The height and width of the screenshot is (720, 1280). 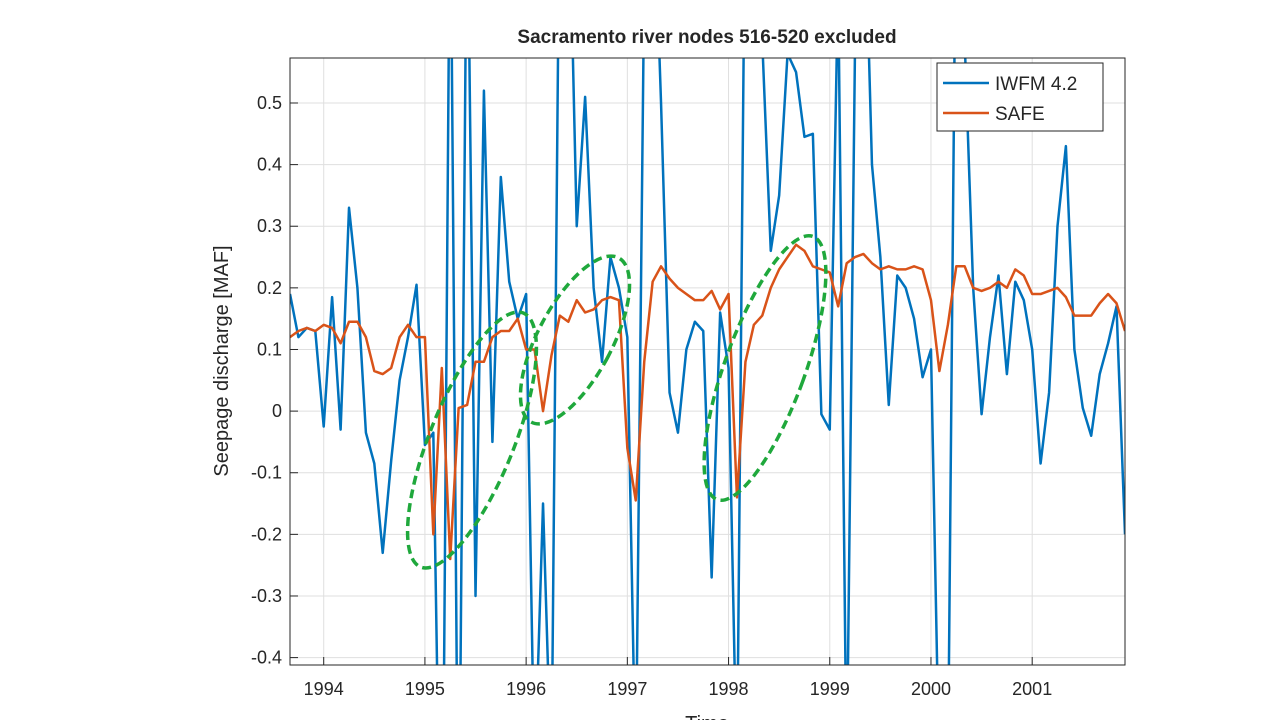 I want to click on y-tick-label: 0, so click(x=277, y=411).